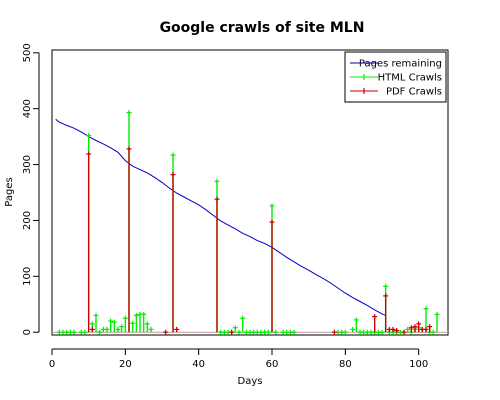 This screenshot has height=400, width=500. I want to click on y-tick-label: 100, so click(27, 276).